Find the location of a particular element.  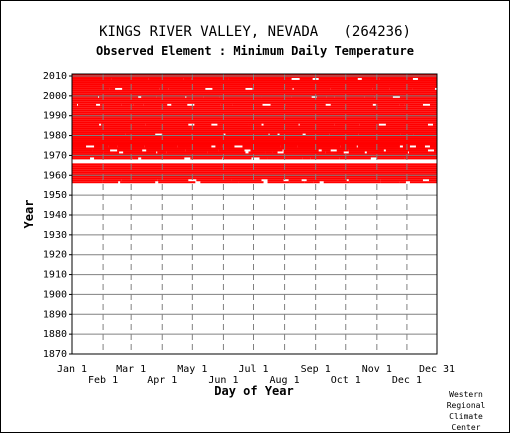

x-tick-label: Sep 1 is located at coordinates (316, 369).